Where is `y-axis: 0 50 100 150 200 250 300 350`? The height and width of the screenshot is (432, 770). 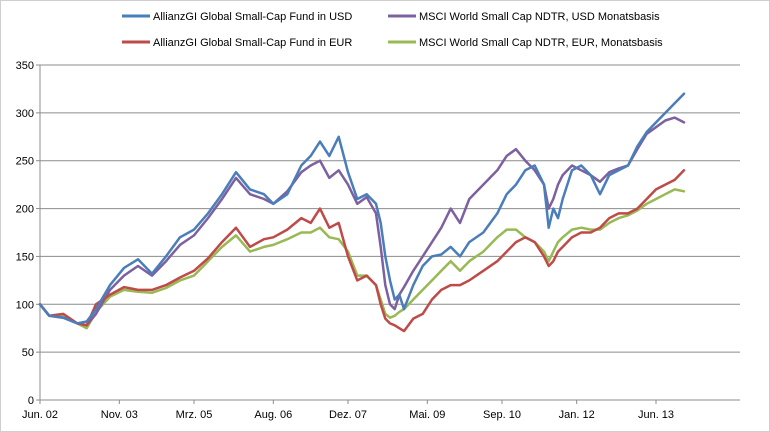 y-axis: 0 50 100 150 200 250 300 350 is located at coordinates (28, 233).